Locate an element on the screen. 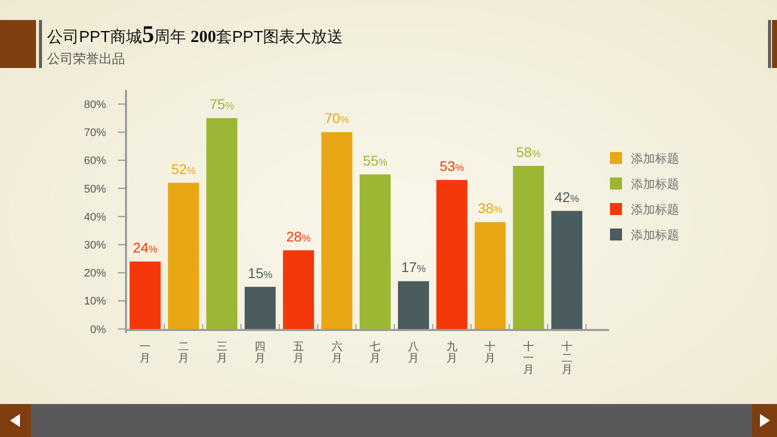  data-label: 28% is located at coordinates (298, 236).